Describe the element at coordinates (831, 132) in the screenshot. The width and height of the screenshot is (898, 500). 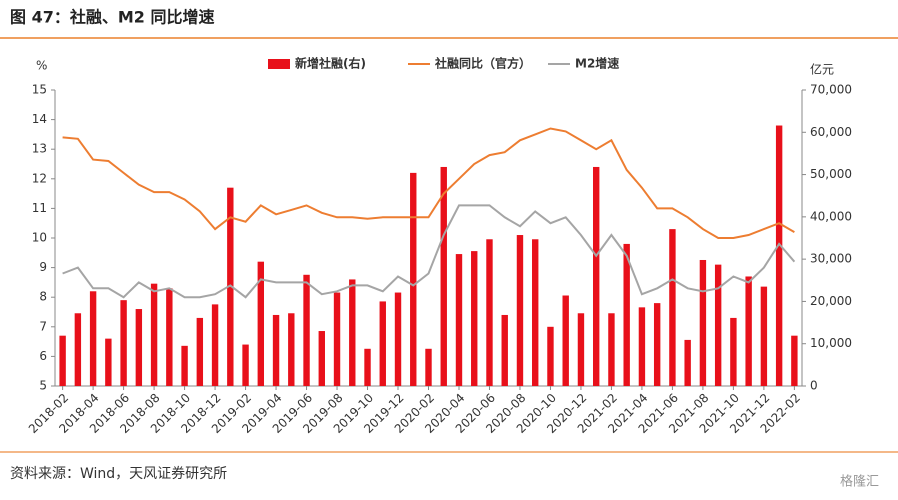
I see `y2-tick-label: 60,000` at that location.